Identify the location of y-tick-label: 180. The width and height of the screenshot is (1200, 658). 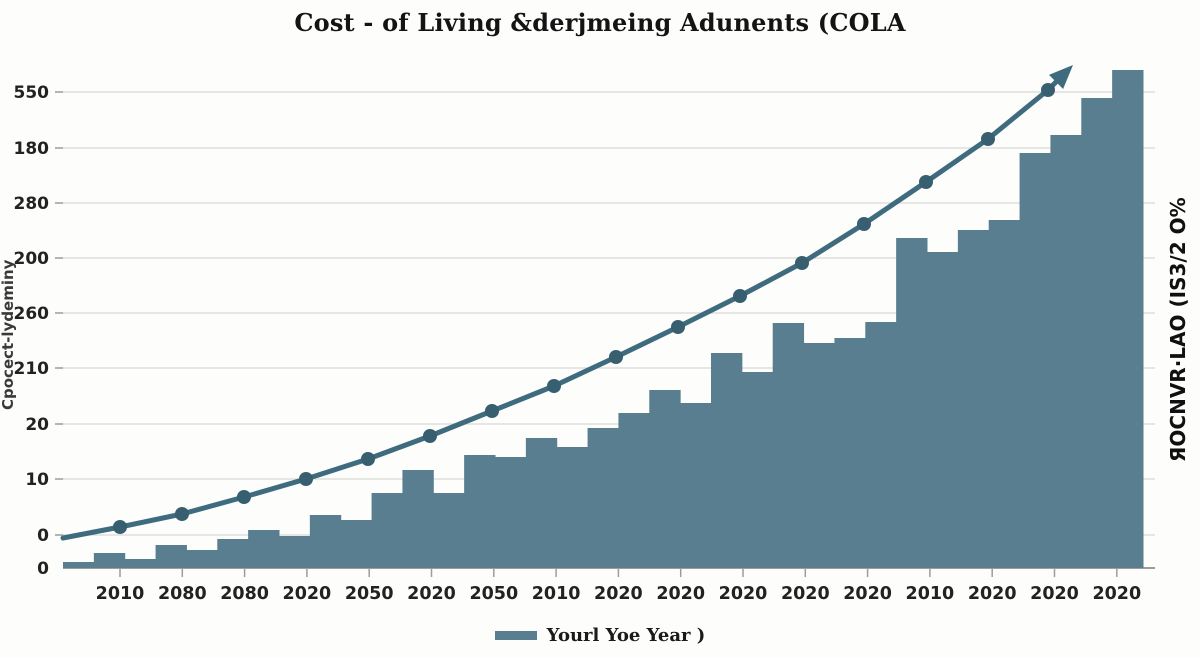
(32, 149).